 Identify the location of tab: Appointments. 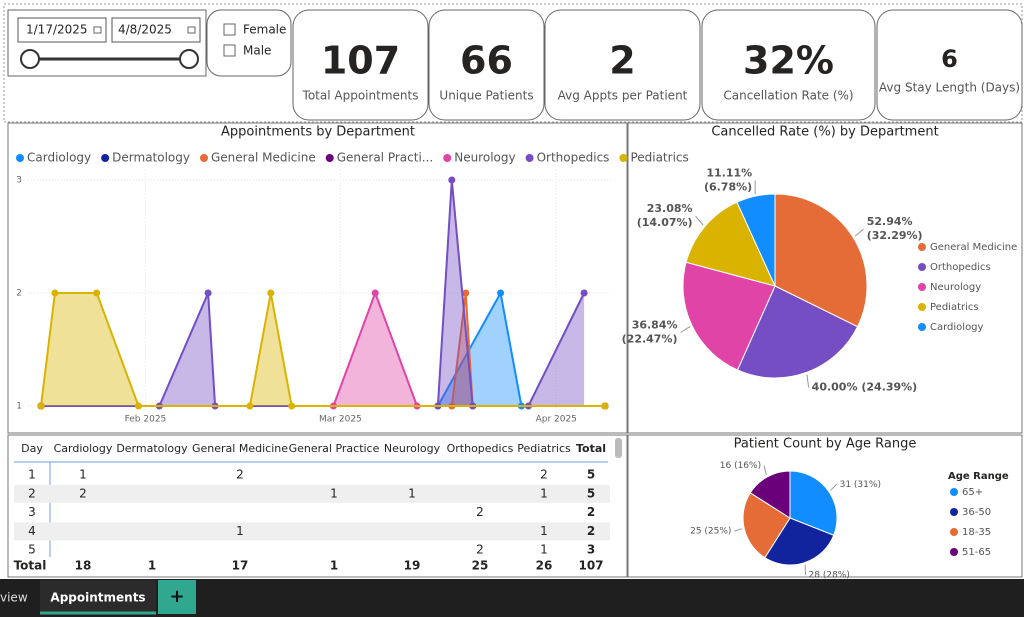
(97, 598).